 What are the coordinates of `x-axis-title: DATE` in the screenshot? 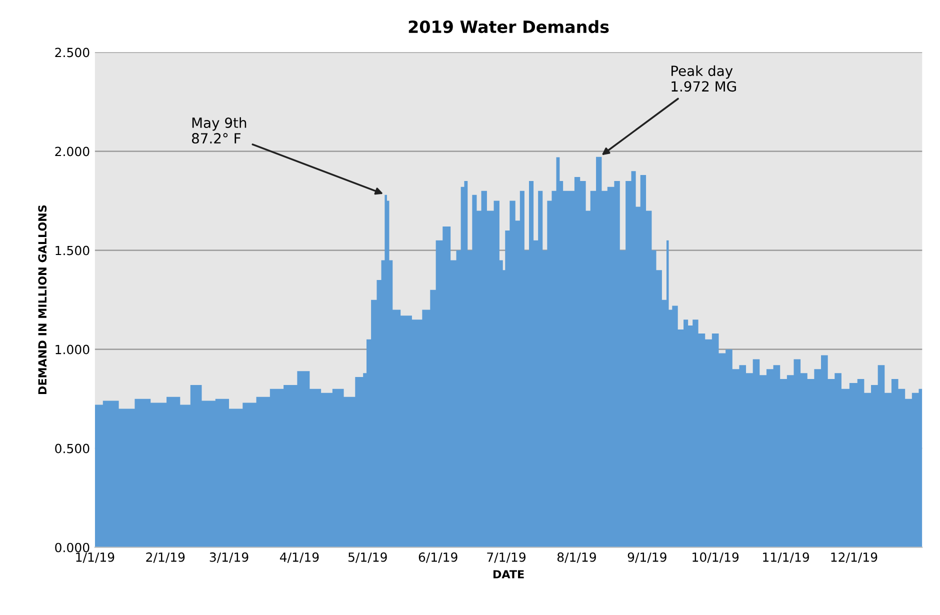 It's located at (508, 574).